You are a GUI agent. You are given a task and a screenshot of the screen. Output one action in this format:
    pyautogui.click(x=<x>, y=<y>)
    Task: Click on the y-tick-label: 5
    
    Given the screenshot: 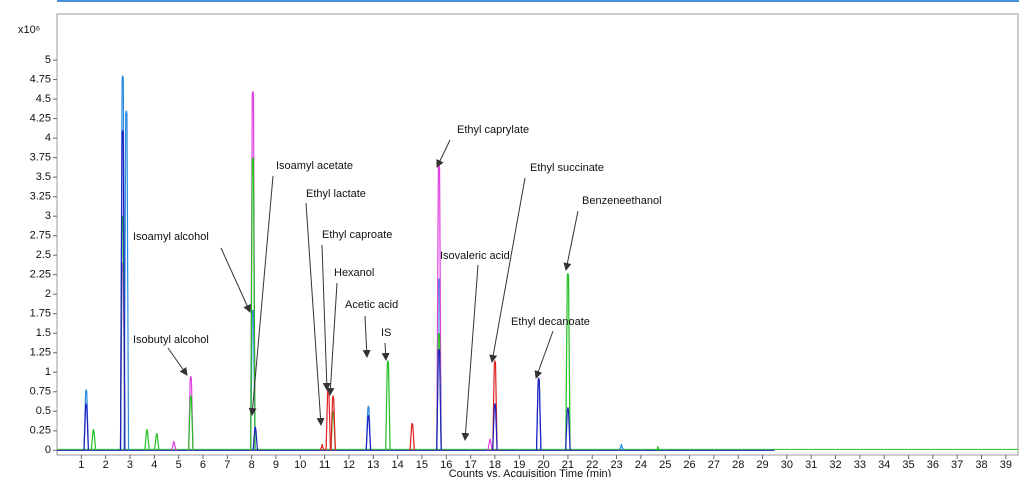 What is the action you would take?
    pyautogui.click(x=48, y=60)
    